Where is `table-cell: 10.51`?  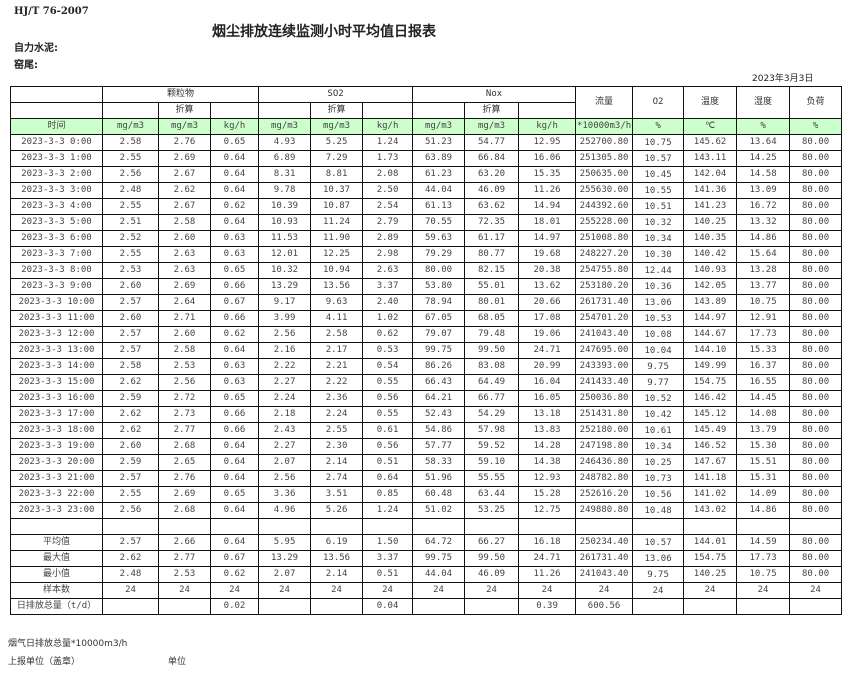 table-cell: 10.51 is located at coordinates (658, 206).